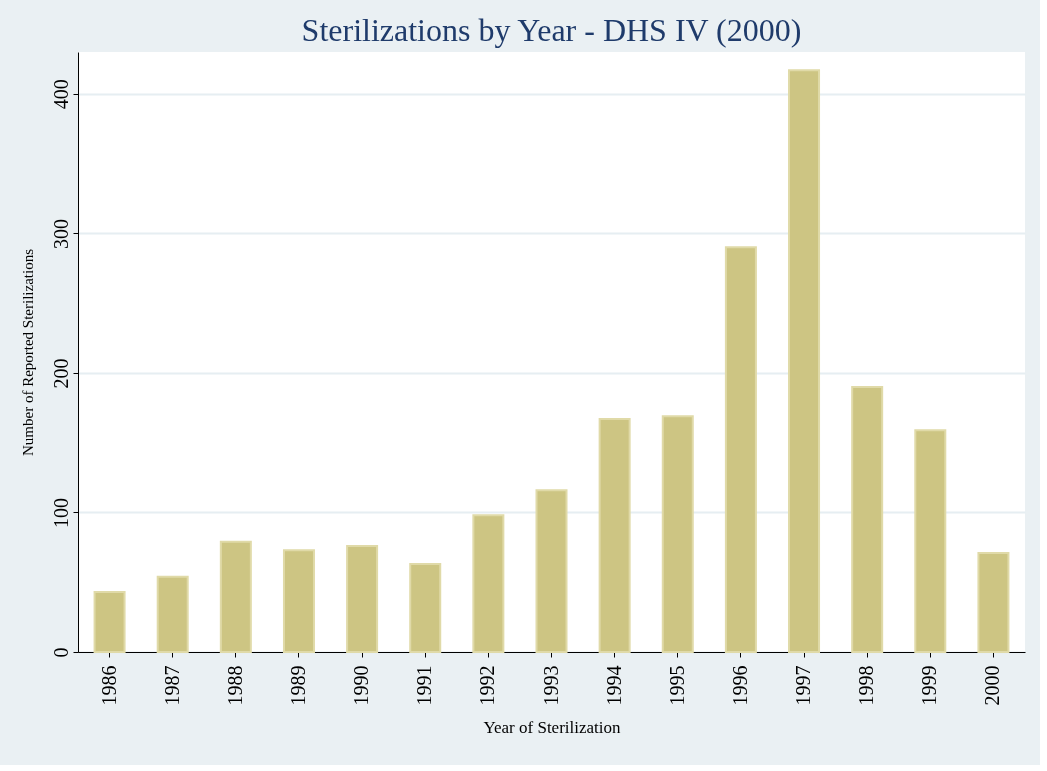 The width and height of the screenshot is (1047, 771). Describe the element at coordinates (60, 652) in the screenshot. I see `y-tick-label: 0` at that location.